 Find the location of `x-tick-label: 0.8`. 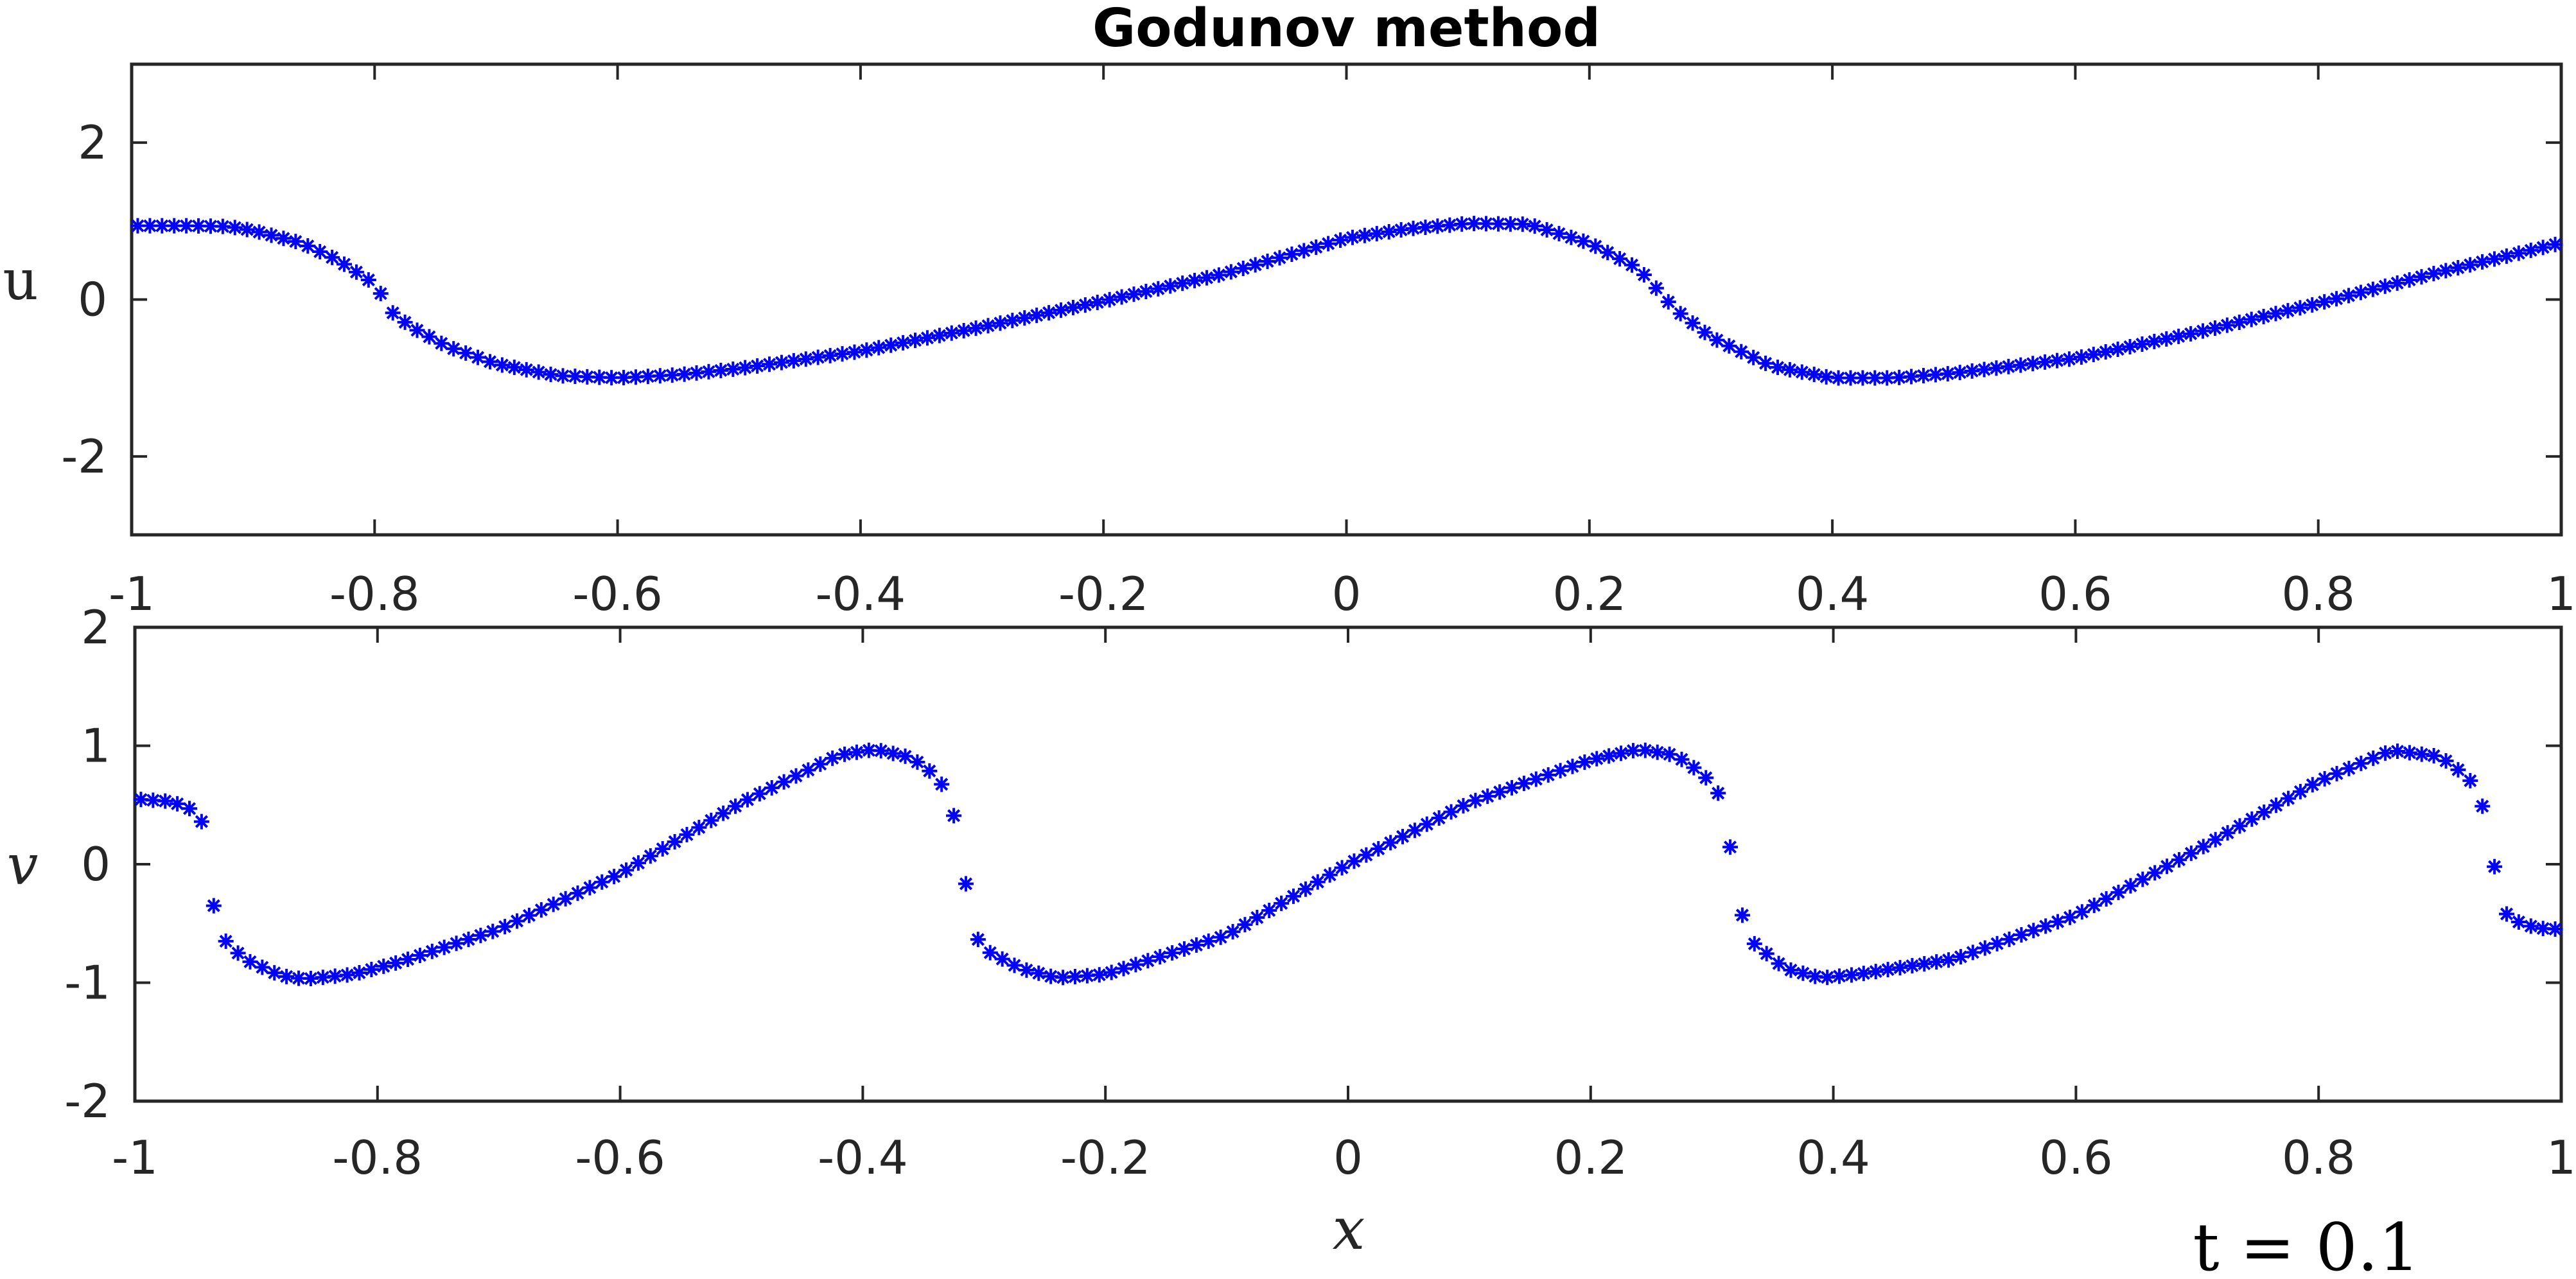

x-tick-label: 0.8 is located at coordinates (2319, 1158).